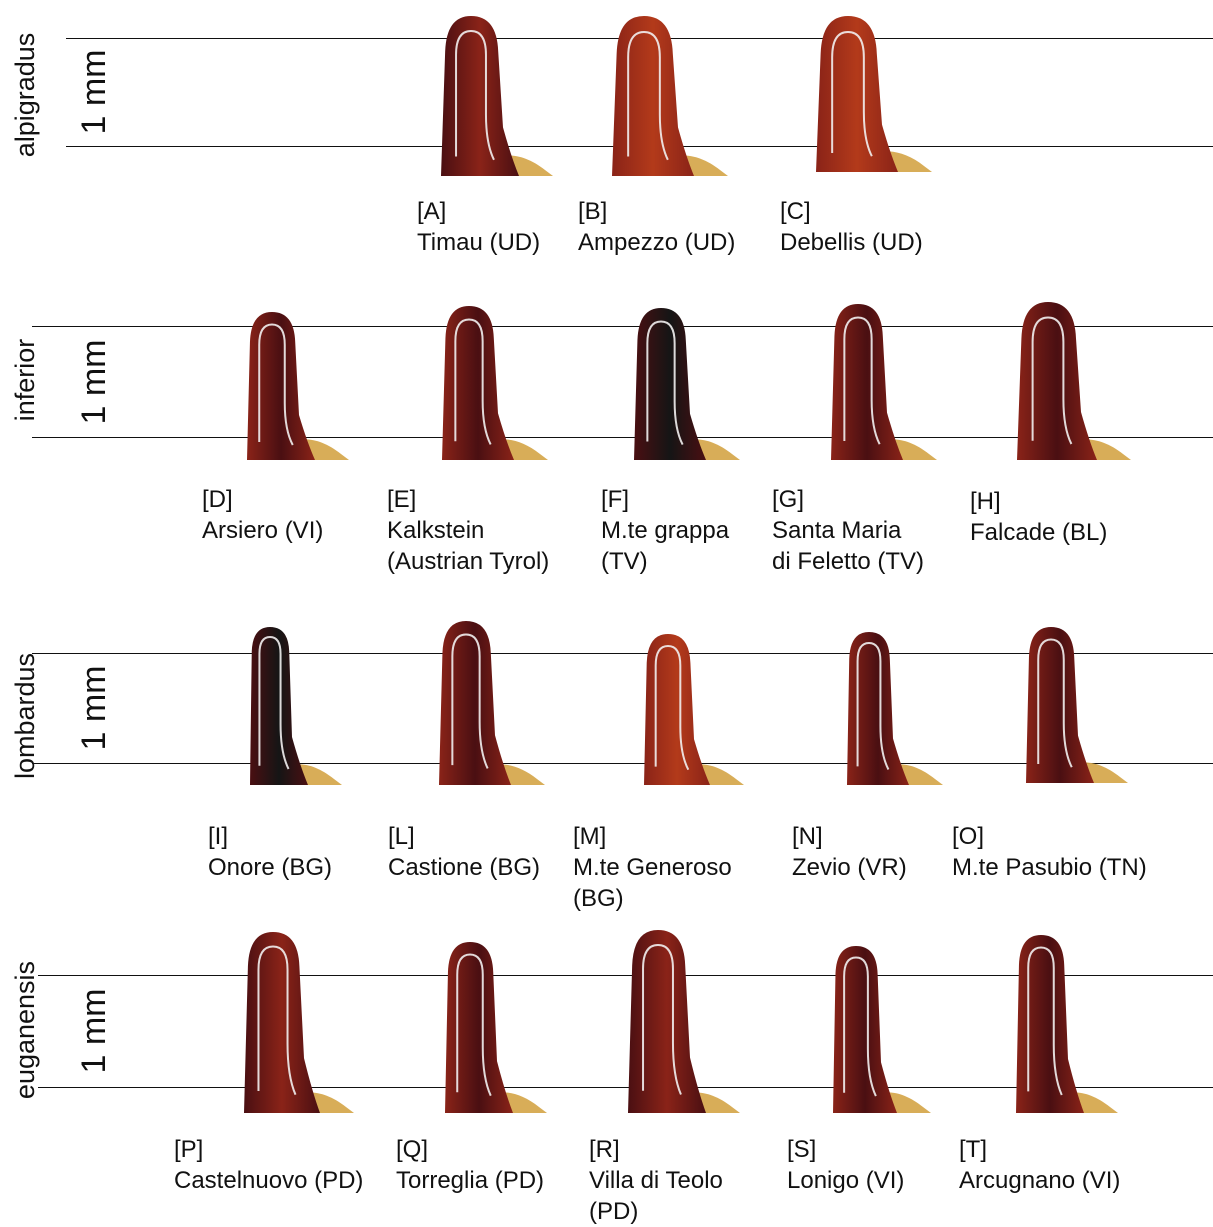 The width and height of the screenshot is (1213, 1227). Describe the element at coordinates (614, 1211) in the screenshot. I see `specimen-locality: (PD)` at that location.